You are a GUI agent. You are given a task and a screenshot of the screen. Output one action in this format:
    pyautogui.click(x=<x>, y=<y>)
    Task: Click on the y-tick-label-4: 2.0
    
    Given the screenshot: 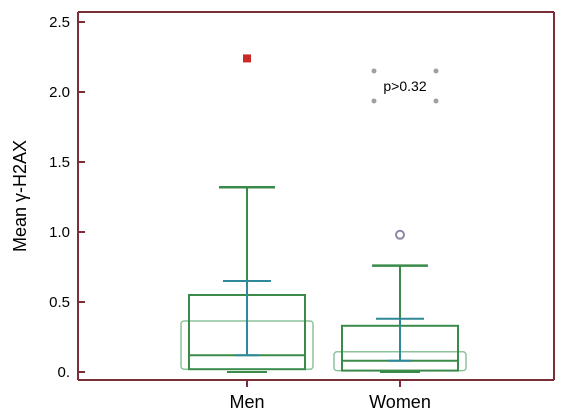 What is the action you would take?
    pyautogui.click(x=59, y=92)
    